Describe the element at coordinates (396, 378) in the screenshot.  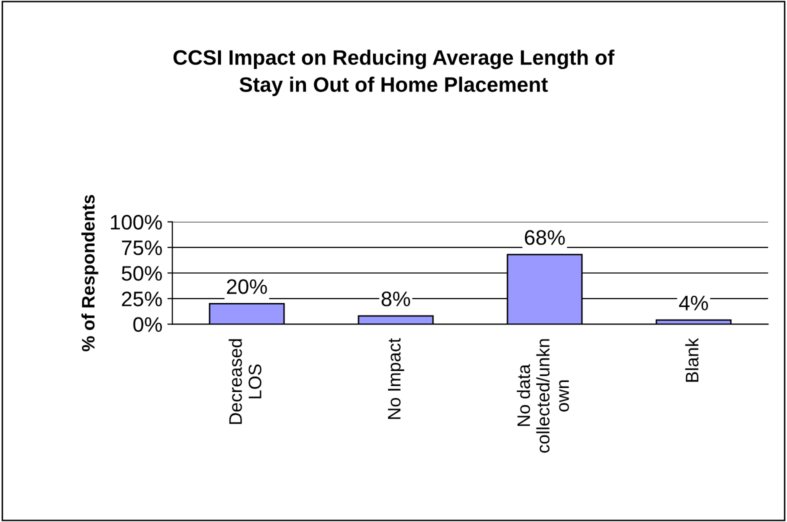
I see `x-tick-label: No Impact` at that location.